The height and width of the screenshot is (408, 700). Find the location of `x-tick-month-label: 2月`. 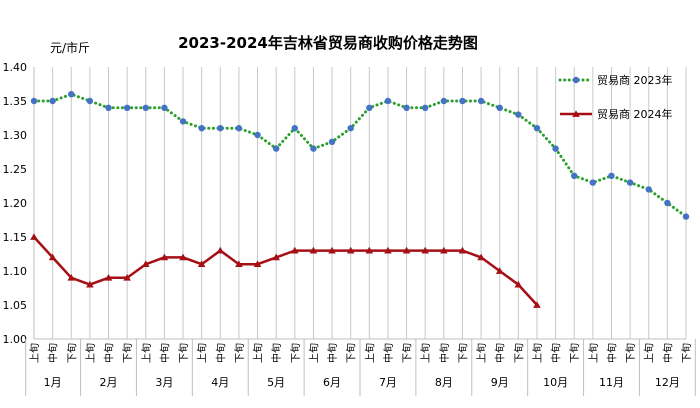

x-tick-month-label: 2月 is located at coordinates (109, 382).